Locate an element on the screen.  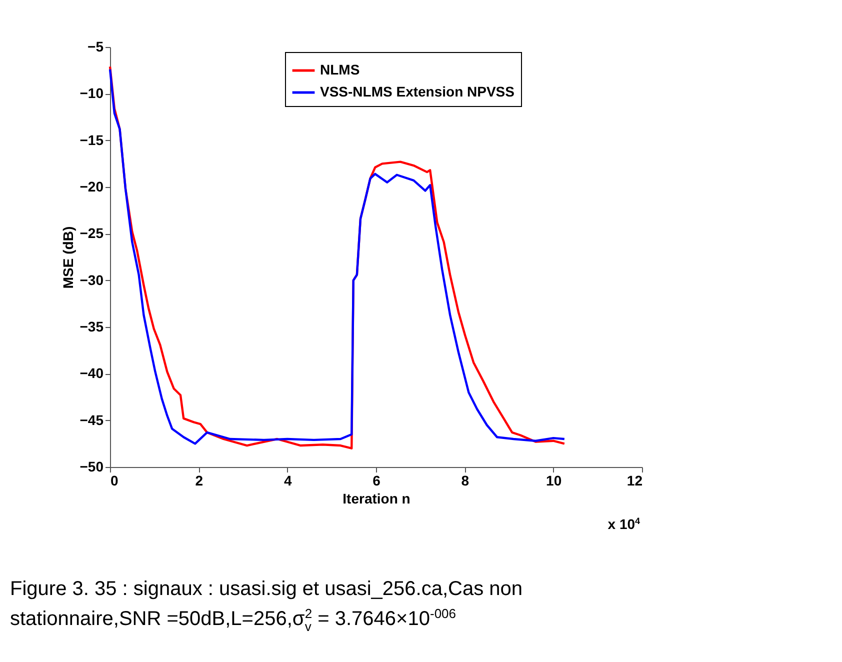
y-tick-label: −30 is located at coordinates (92, 280).